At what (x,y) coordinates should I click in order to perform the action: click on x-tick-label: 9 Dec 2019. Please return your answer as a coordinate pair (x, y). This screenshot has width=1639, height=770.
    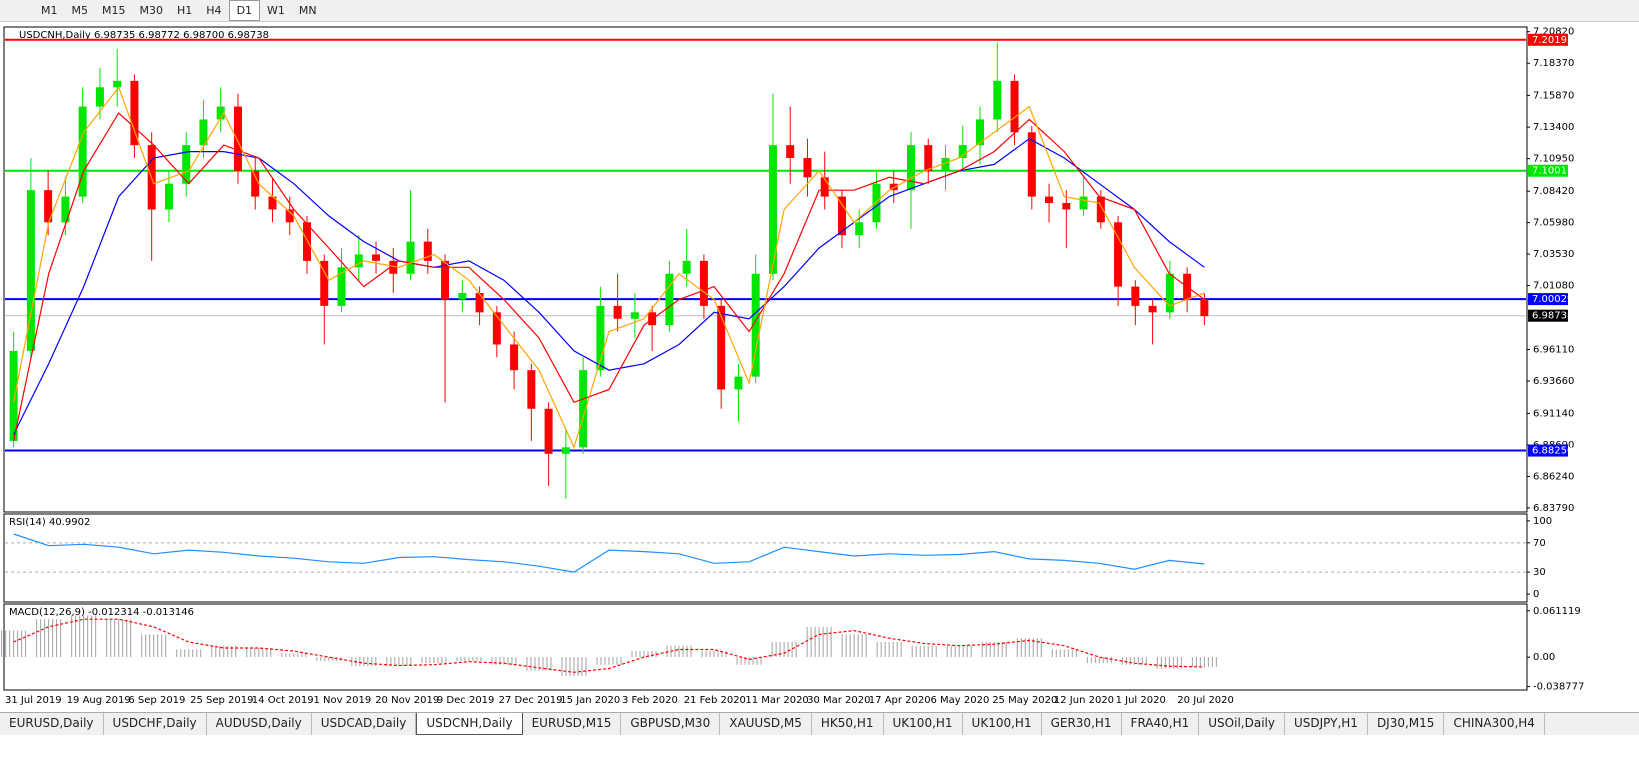
    Looking at the image, I should click on (466, 700).